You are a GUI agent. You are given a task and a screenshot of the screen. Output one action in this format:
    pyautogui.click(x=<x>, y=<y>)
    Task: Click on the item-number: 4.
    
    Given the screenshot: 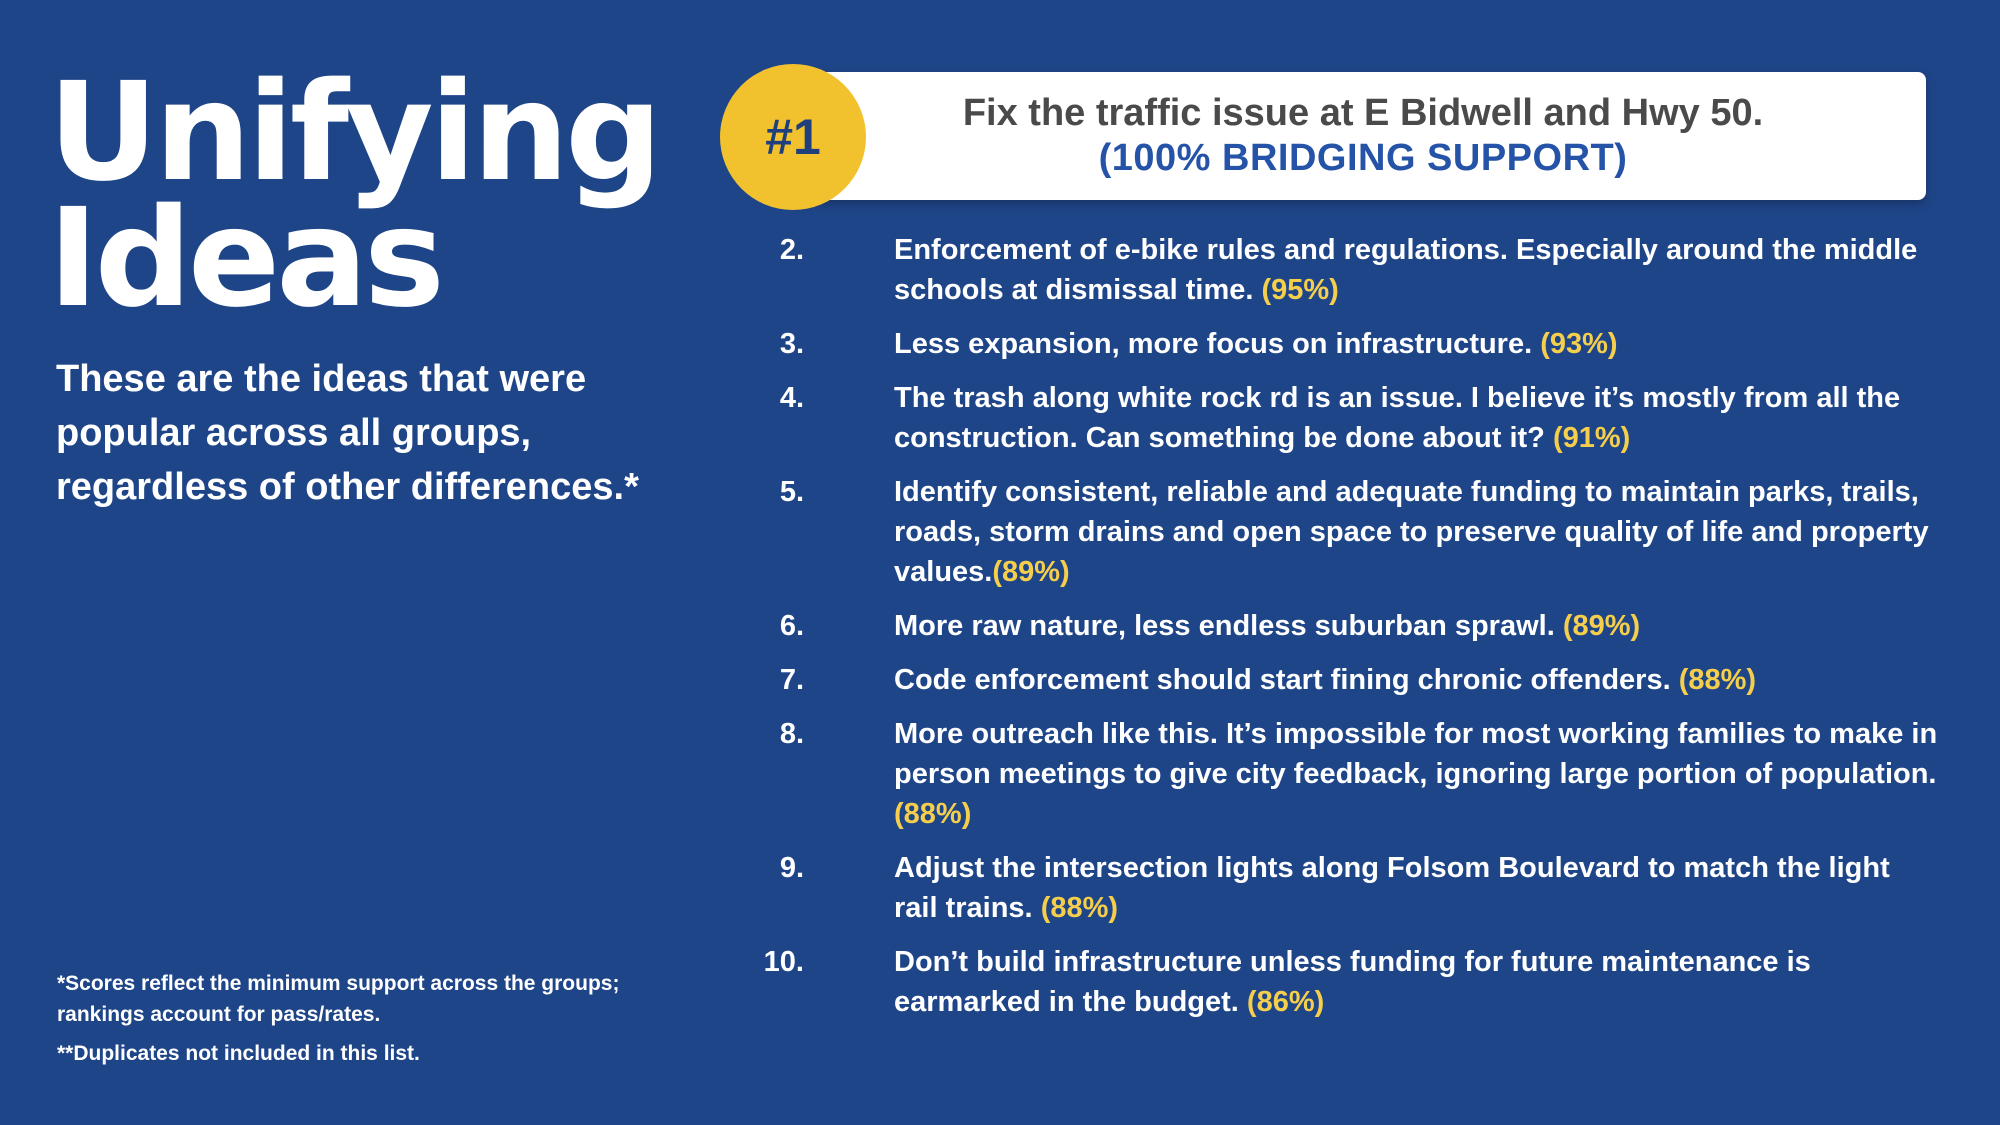 What is the action you would take?
    pyautogui.click(x=791, y=398)
    